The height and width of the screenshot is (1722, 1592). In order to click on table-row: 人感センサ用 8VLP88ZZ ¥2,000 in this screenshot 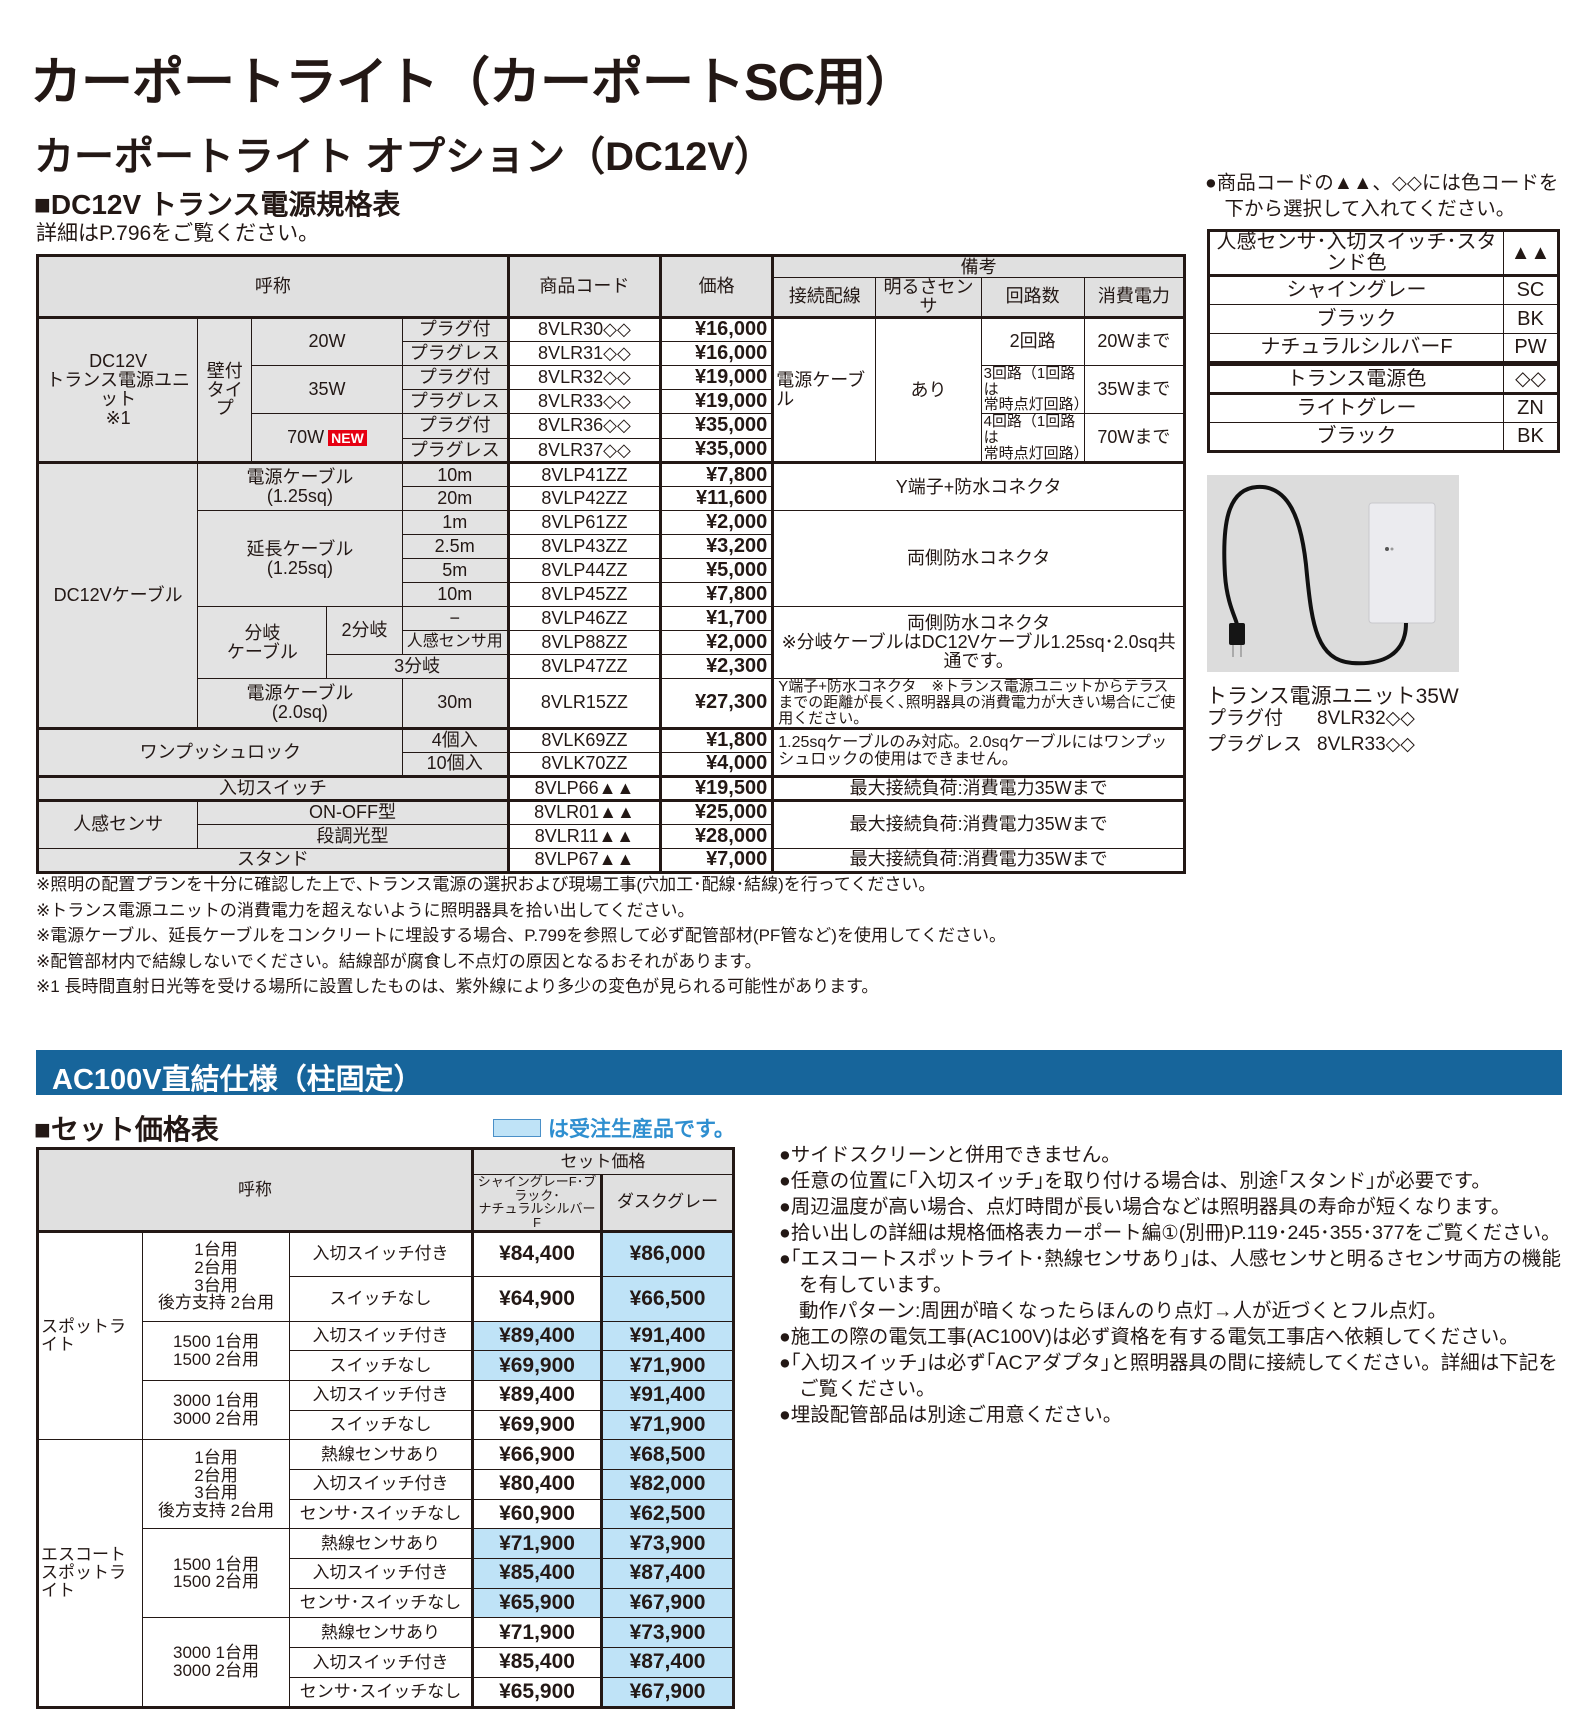, I will do `click(611, 643)`.